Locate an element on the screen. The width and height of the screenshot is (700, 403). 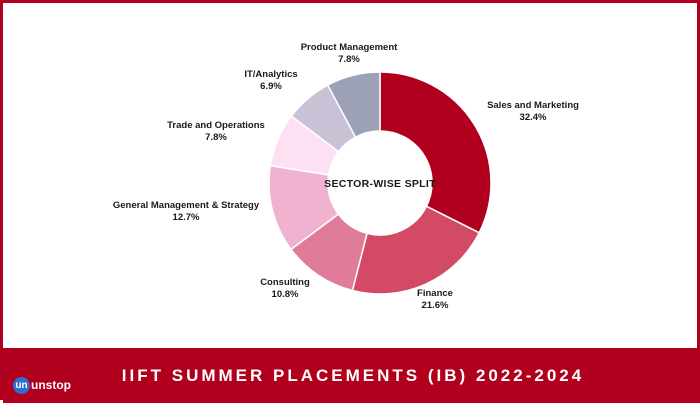
slice-sales-and-marketing is located at coordinates (435, 152).